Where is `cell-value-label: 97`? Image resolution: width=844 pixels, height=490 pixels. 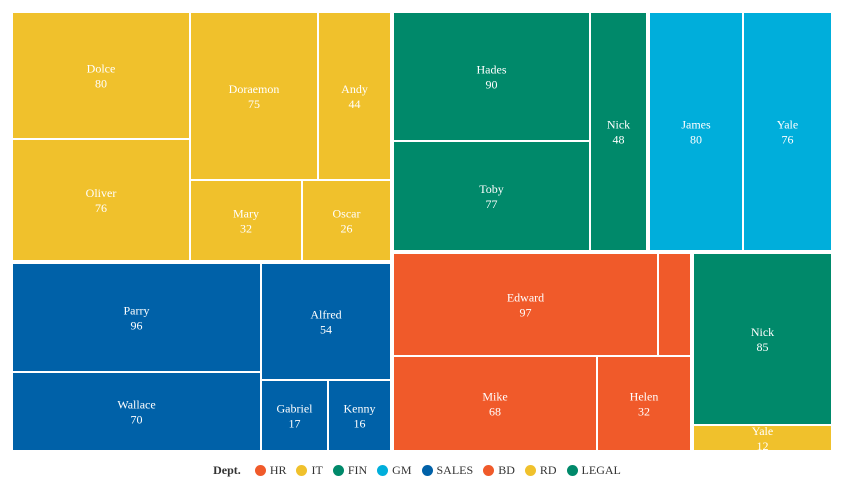
cell-value-label: 97 is located at coordinates (526, 313).